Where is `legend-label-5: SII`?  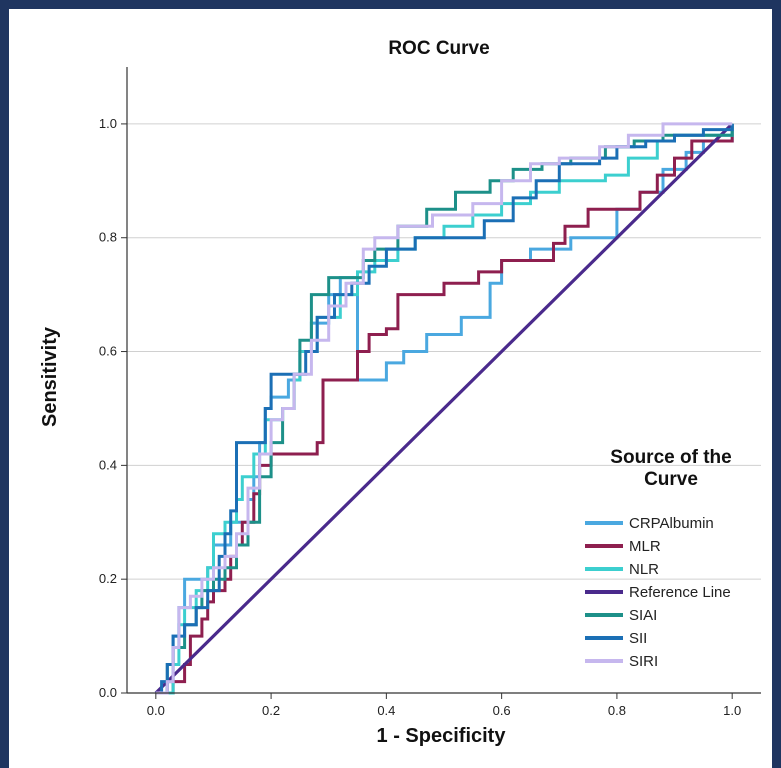
legend-label-5: SII is located at coordinates (638, 638).